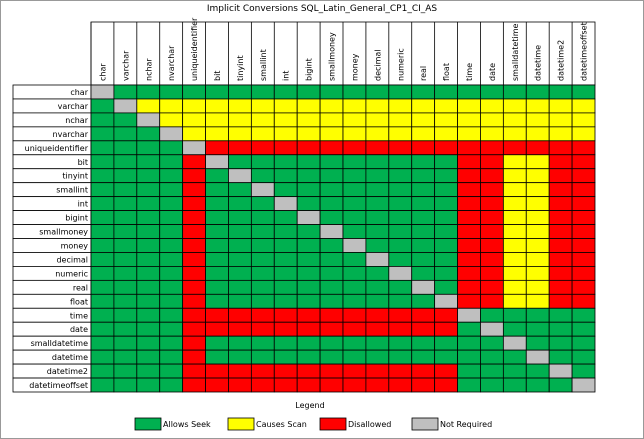 The width and height of the screenshot is (644, 439). I want to click on row-label: time, so click(79, 315).